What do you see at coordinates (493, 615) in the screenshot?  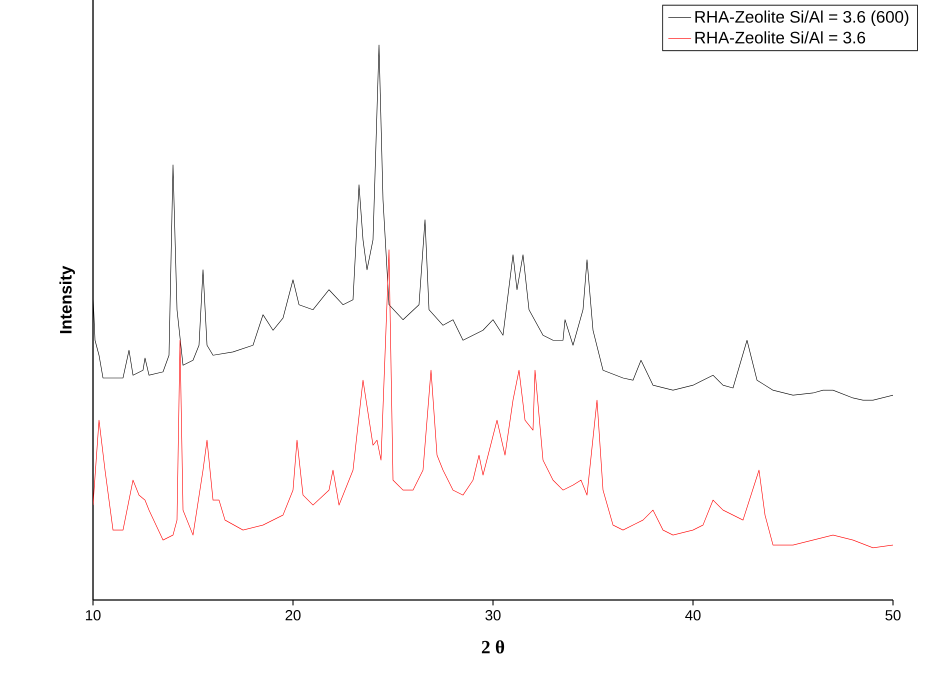 I see `x-tick-label: 30` at bounding box center [493, 615].